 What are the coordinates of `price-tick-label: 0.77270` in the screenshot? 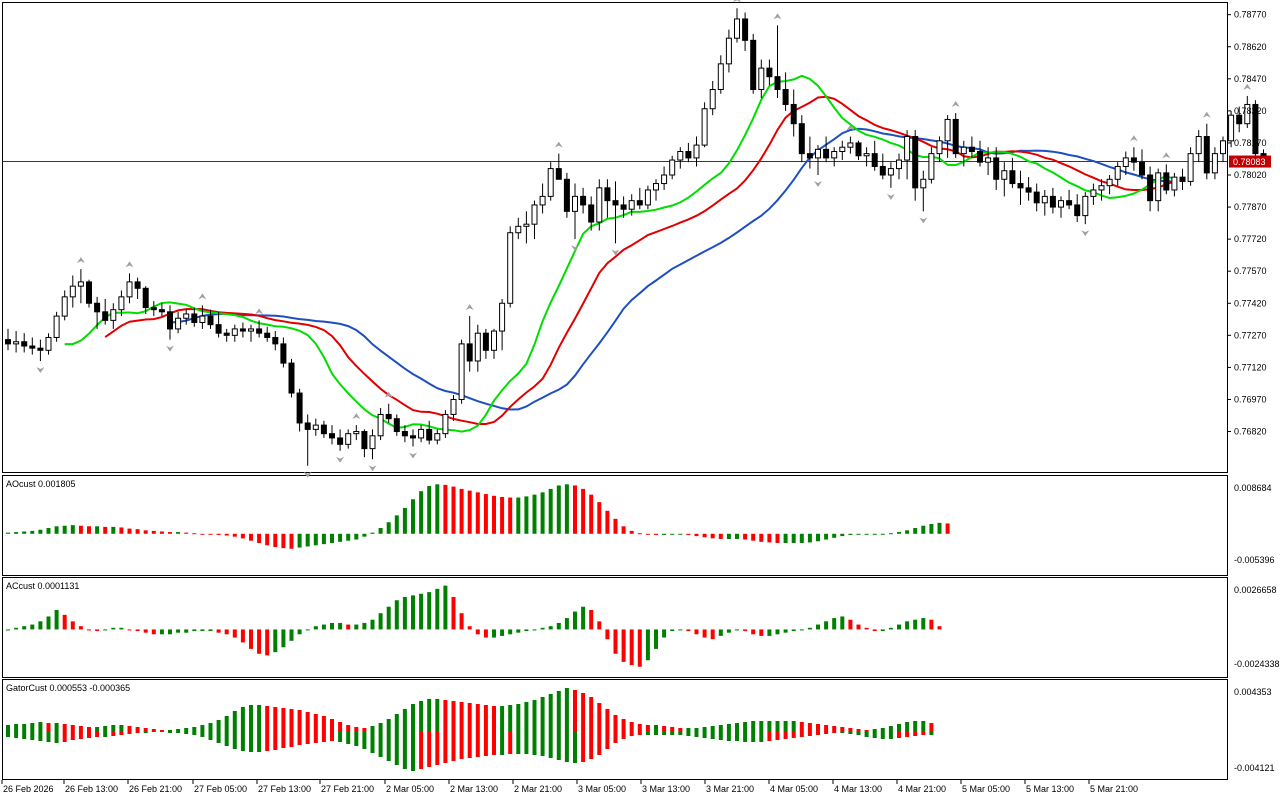 It's located at (1250, 335).